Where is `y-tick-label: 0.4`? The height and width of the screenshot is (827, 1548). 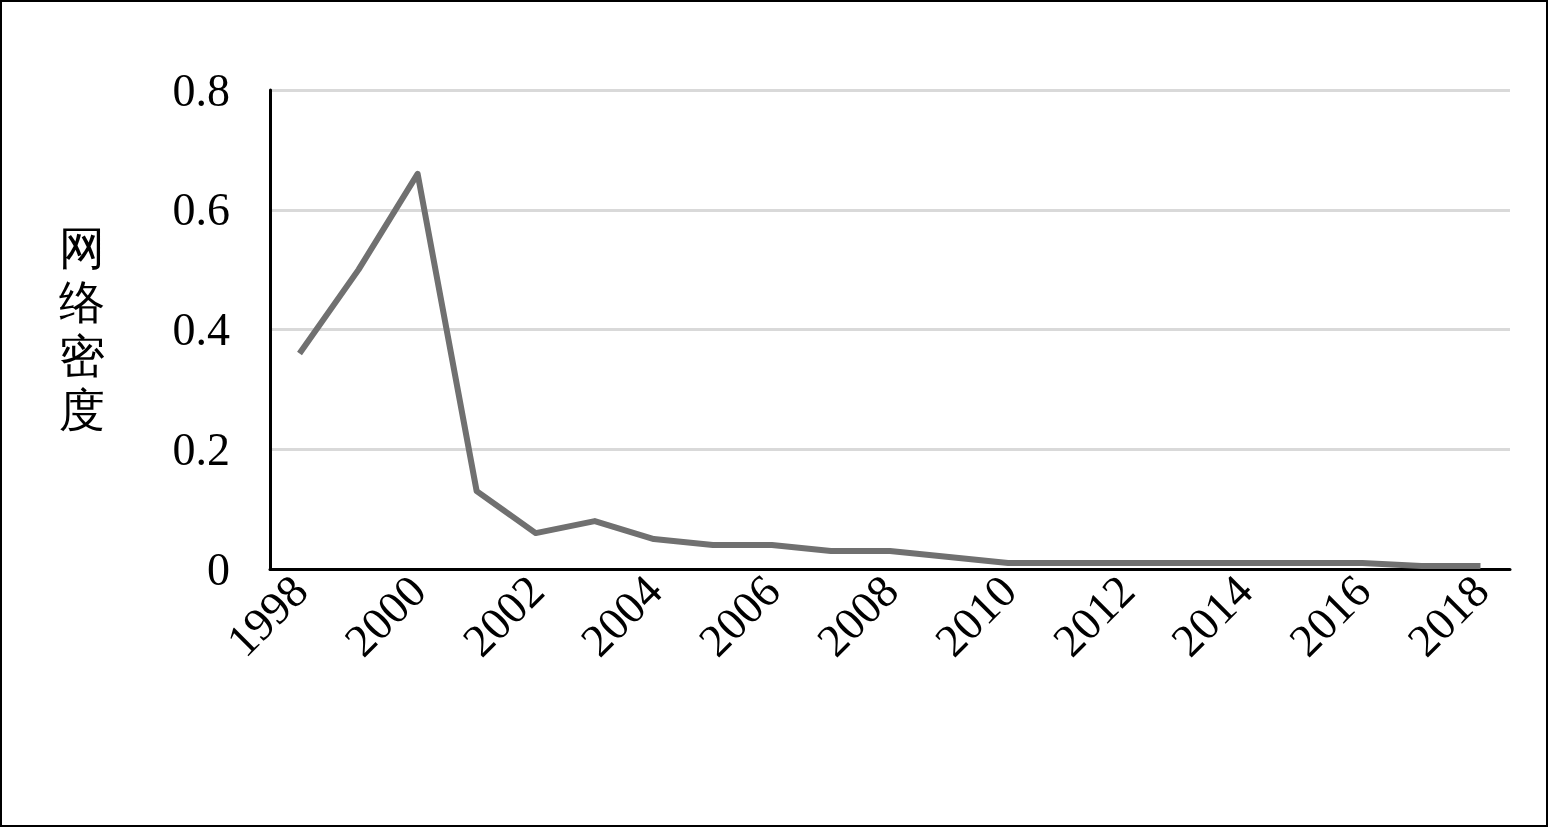 y-tick-label: 0.4 is located at coordinates (201, 329).